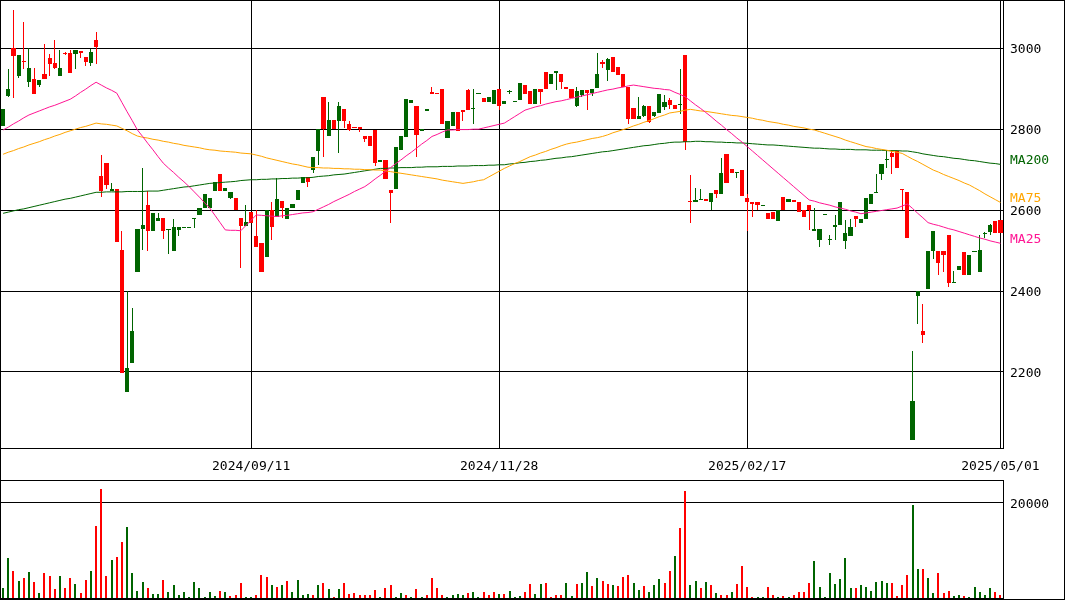  What do you see at coordinates (747, 465) in the screenshot?
I see `x-tick-label: 2025/02/17` at bounding box center [747, 465].